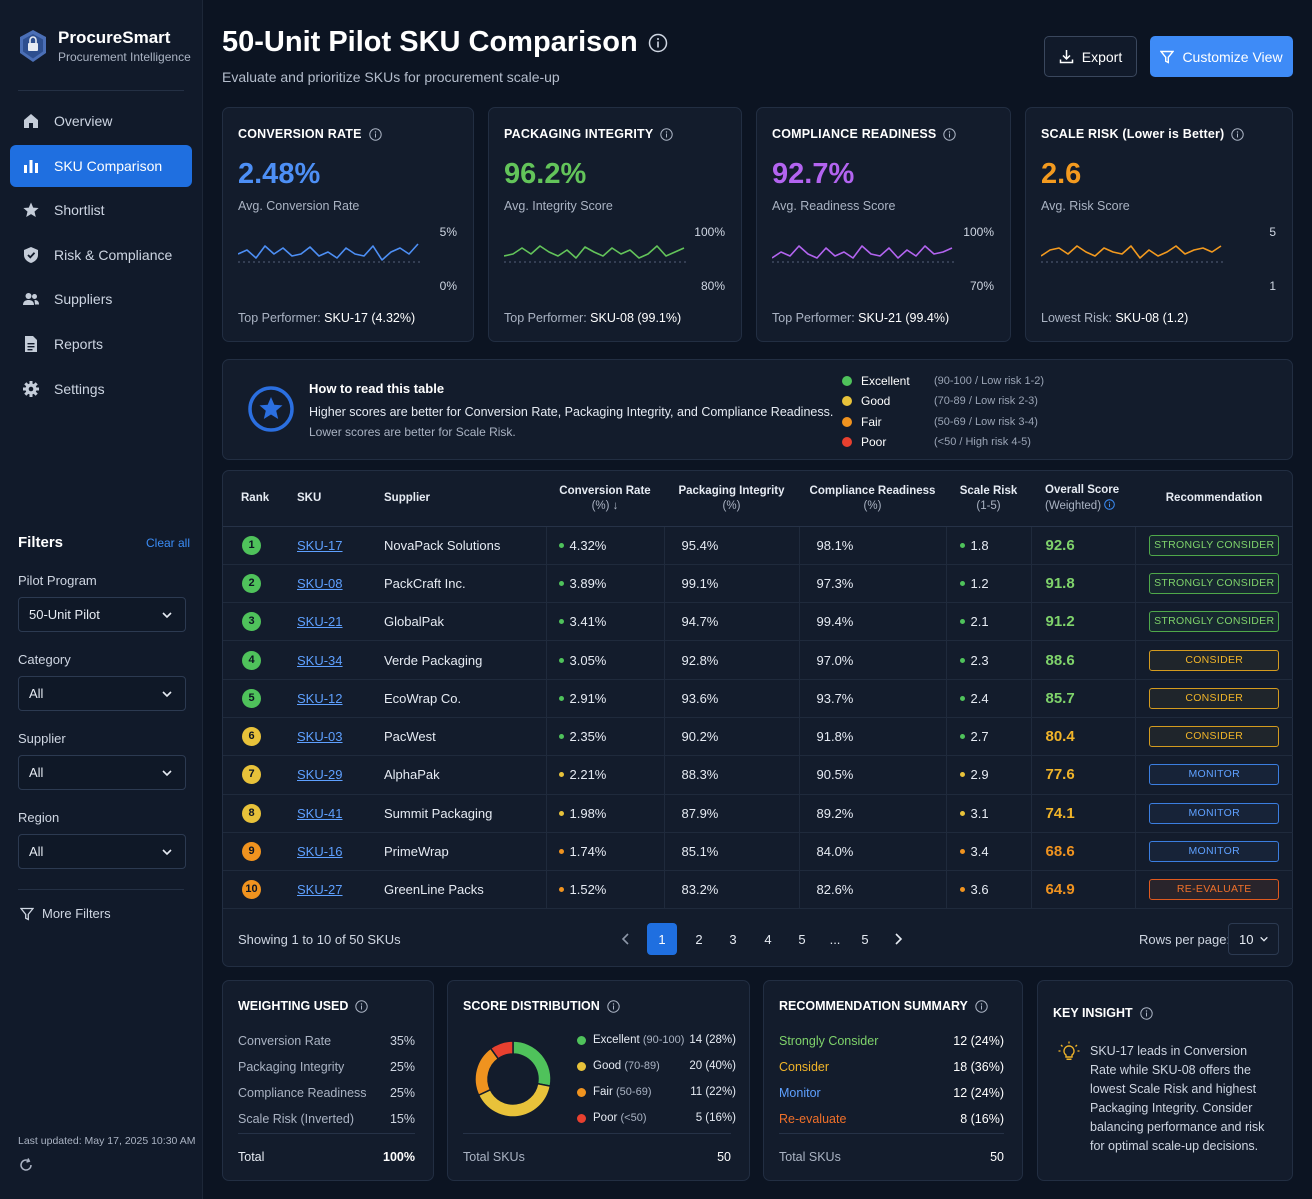  What do you see at coordinates (260, 852) in the screenshot?
I see `rank-cell: 9` at bounding box center [260, 852].